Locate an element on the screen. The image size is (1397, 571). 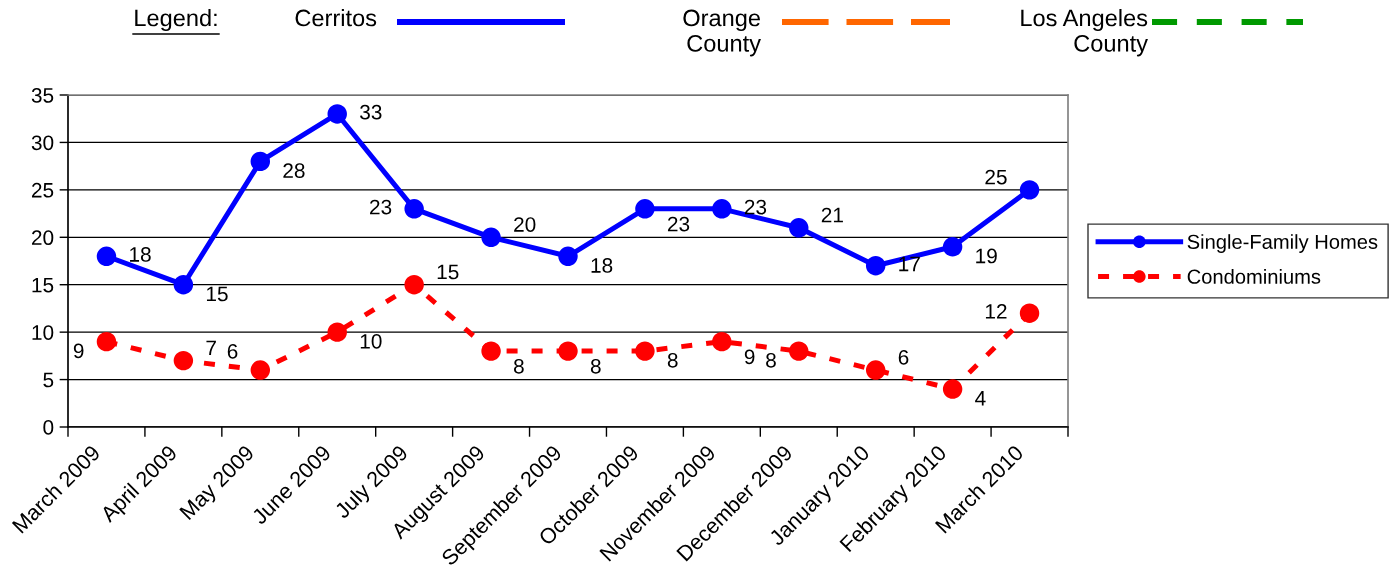
legend-label: Single-Family Homes is located at coordinates (1282, 243).